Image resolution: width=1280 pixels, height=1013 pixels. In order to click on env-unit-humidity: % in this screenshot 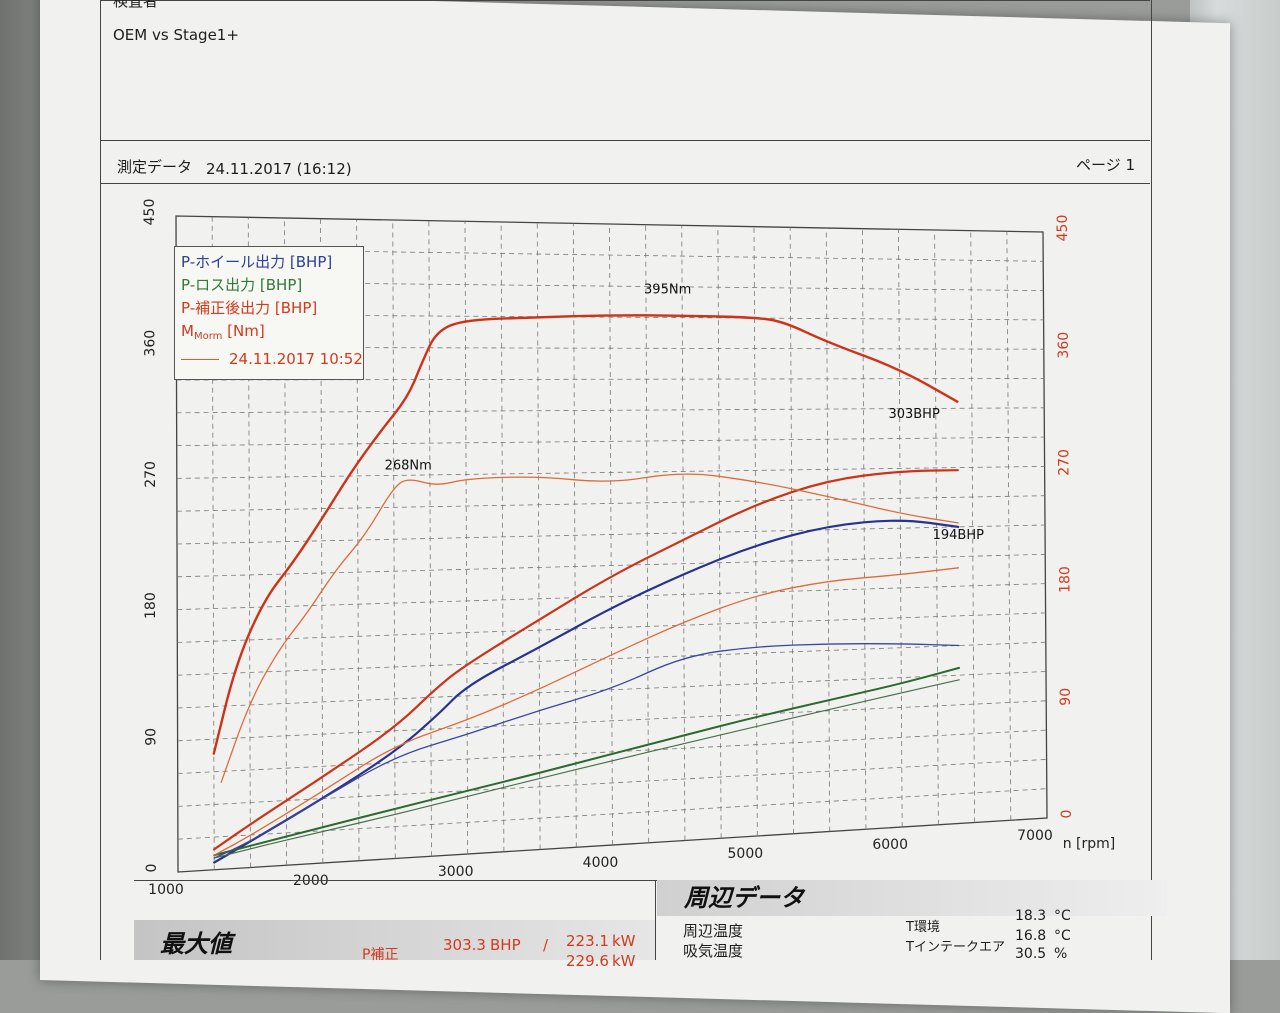, I will do `click(1061, 954)`.